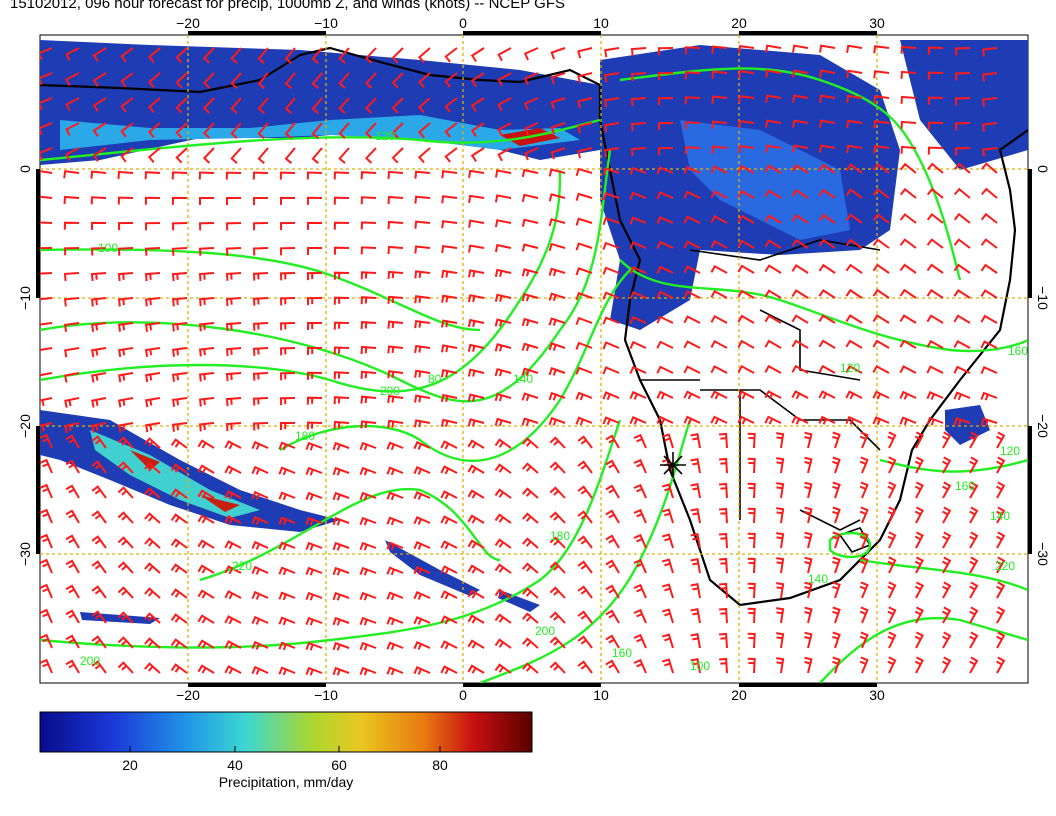 The width and height of the screenshot is (1056, 816). I want to click on contour-label: 220, so click(242, 566).